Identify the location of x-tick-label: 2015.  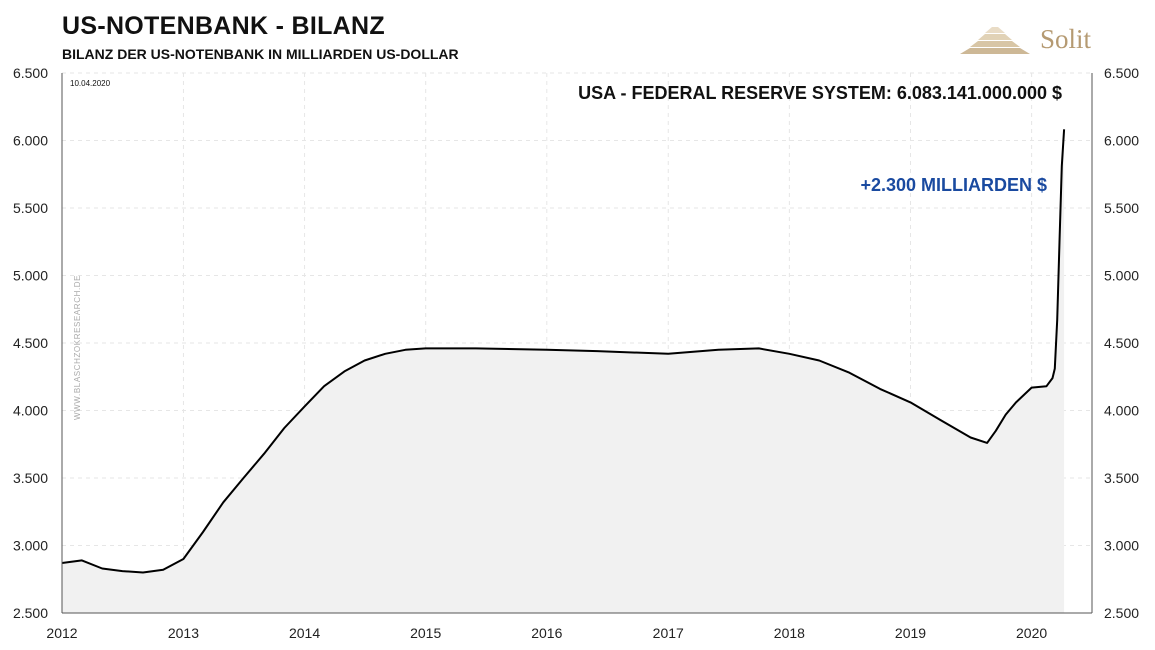
(425, 633).